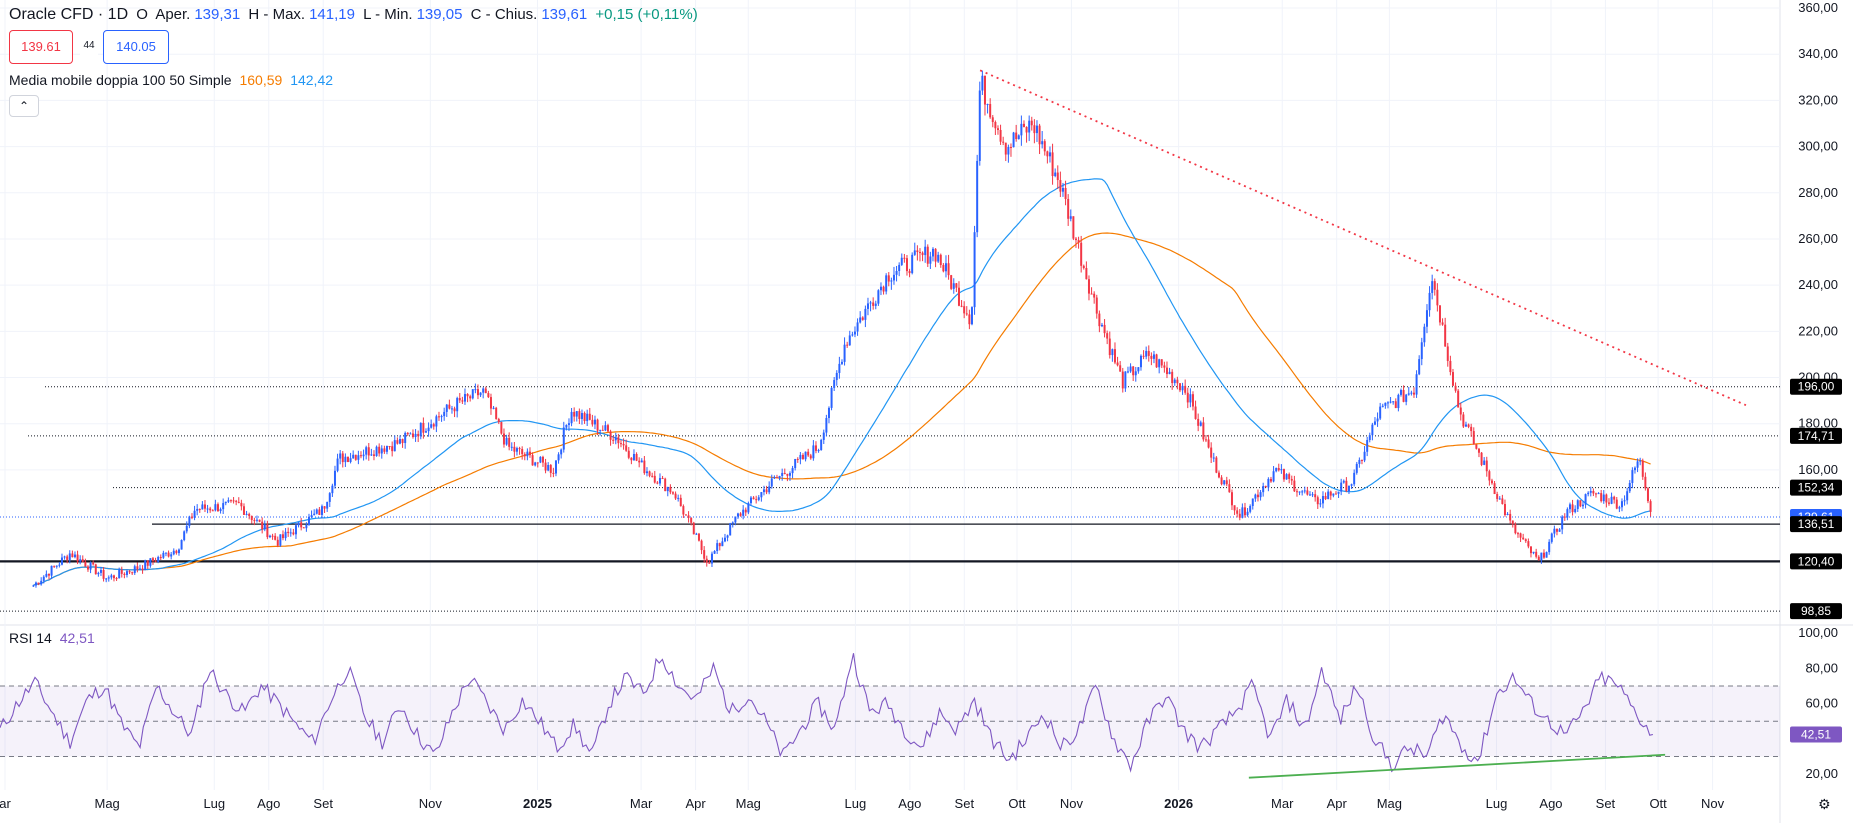  I want to click on chevron-up-icon: ⌃, so click(24, 106).